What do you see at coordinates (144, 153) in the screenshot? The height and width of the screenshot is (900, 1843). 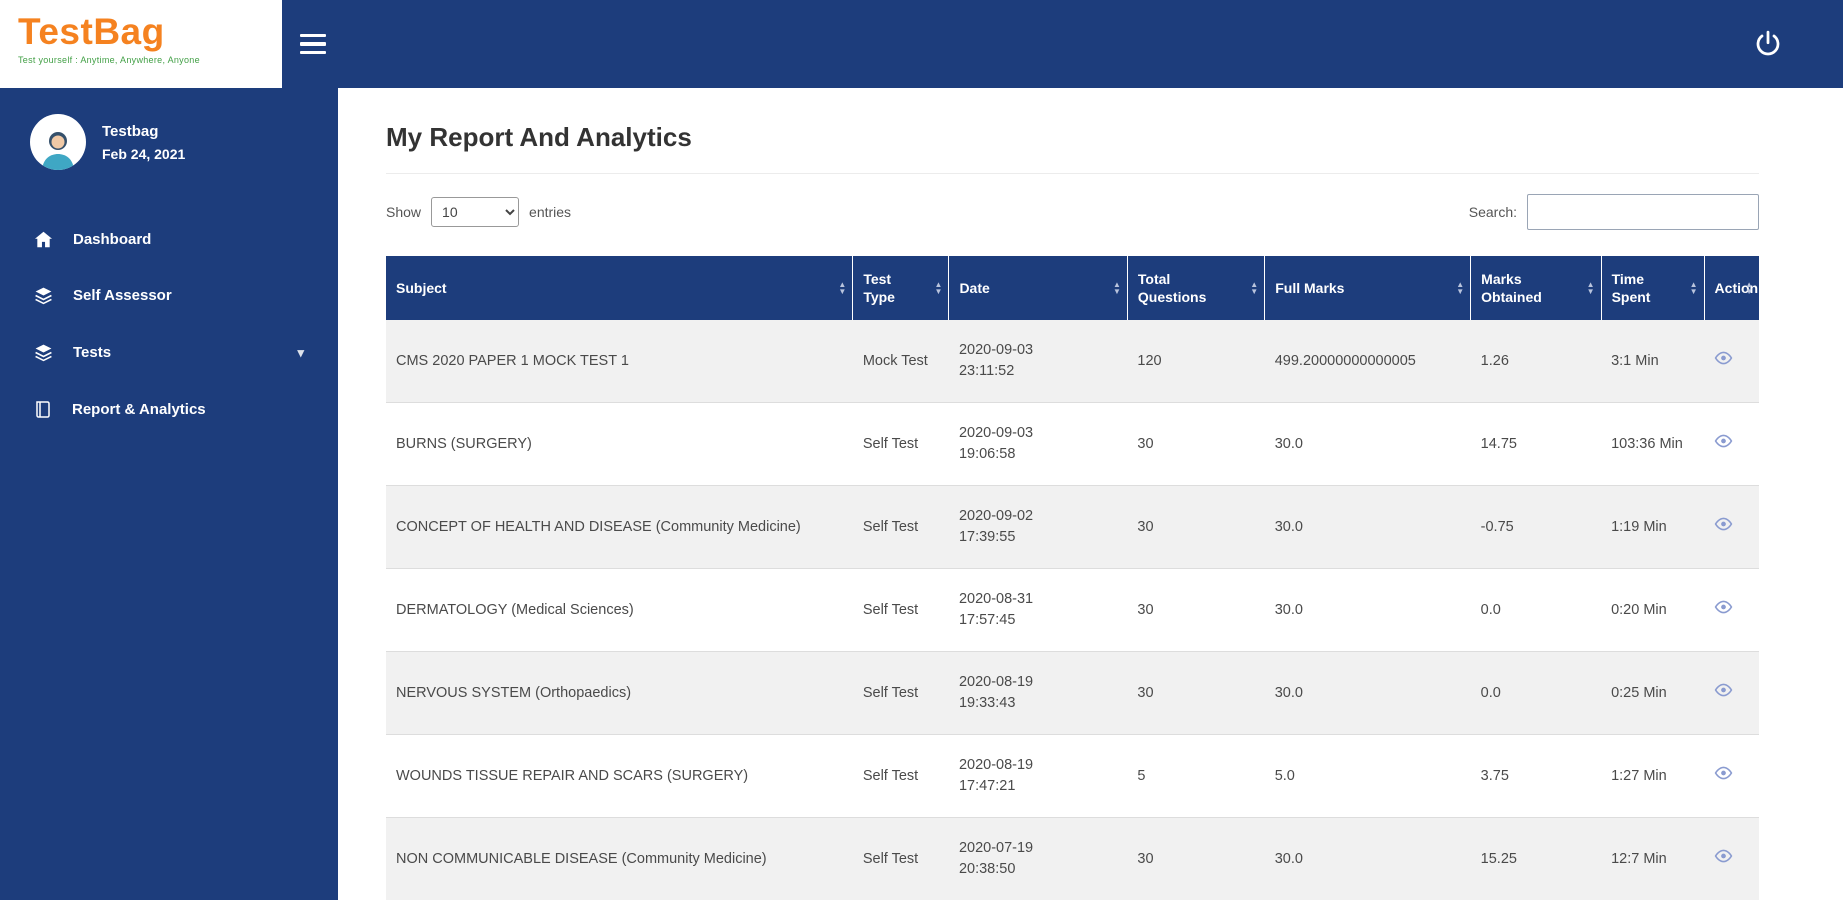 I see `user-date: Feb 24, 2021` at bounding box center [144, 153].